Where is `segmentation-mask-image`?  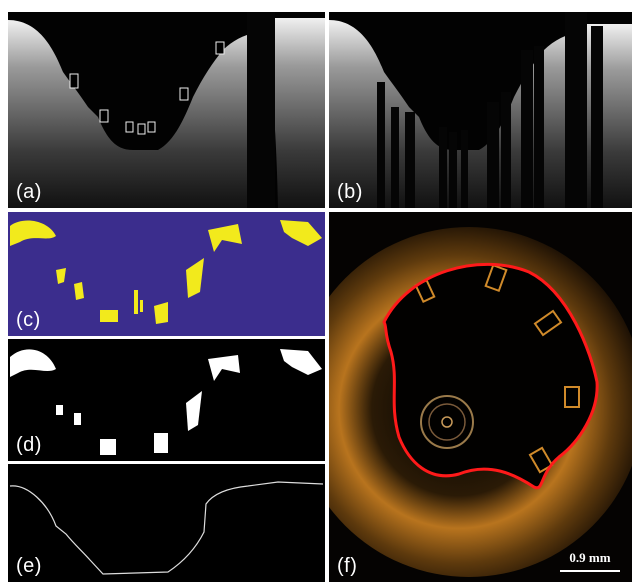 segmentation-mask-image is located at coordinates (166, 272).